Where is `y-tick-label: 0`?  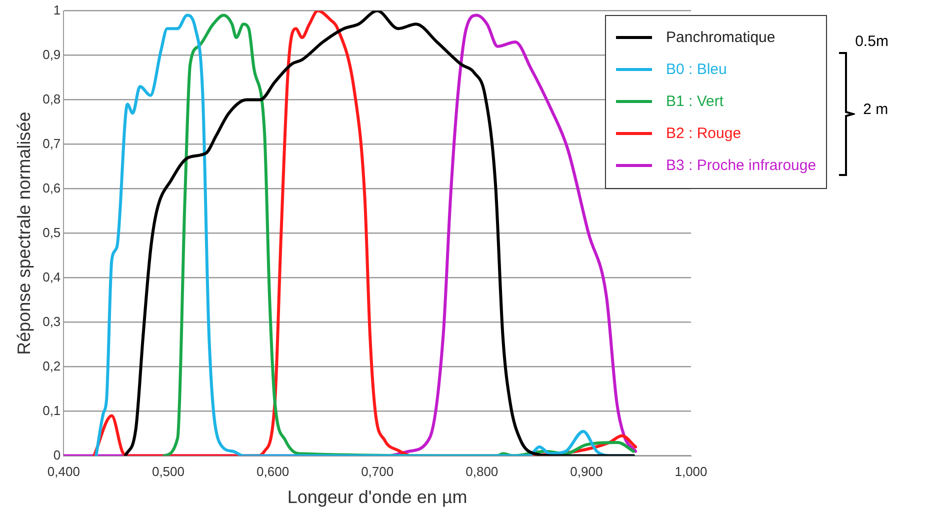 y-tick-label: 0 is located at coordinates (57, 454).